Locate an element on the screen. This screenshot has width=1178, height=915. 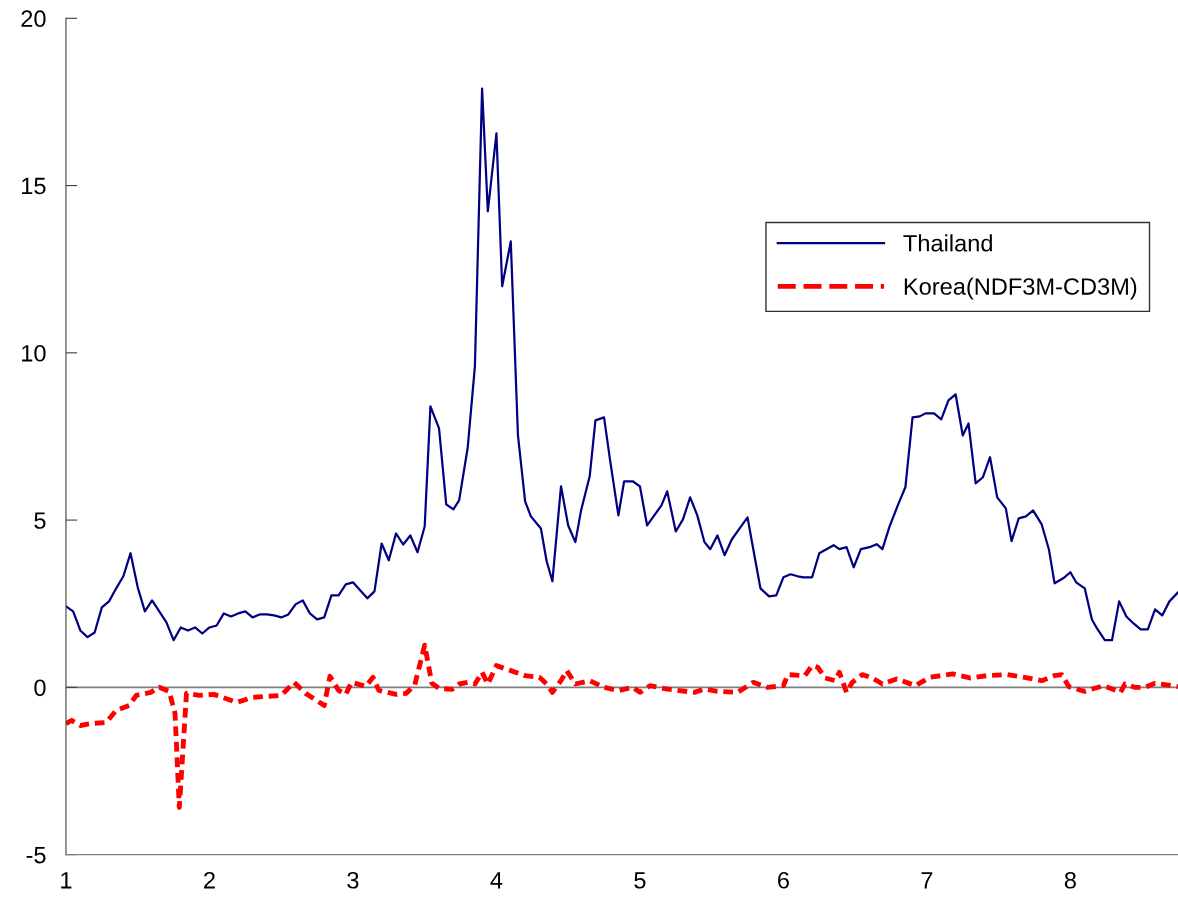
legend-label: Korea(NDF3M-CD3M) is located at coordinates (1020, 288).